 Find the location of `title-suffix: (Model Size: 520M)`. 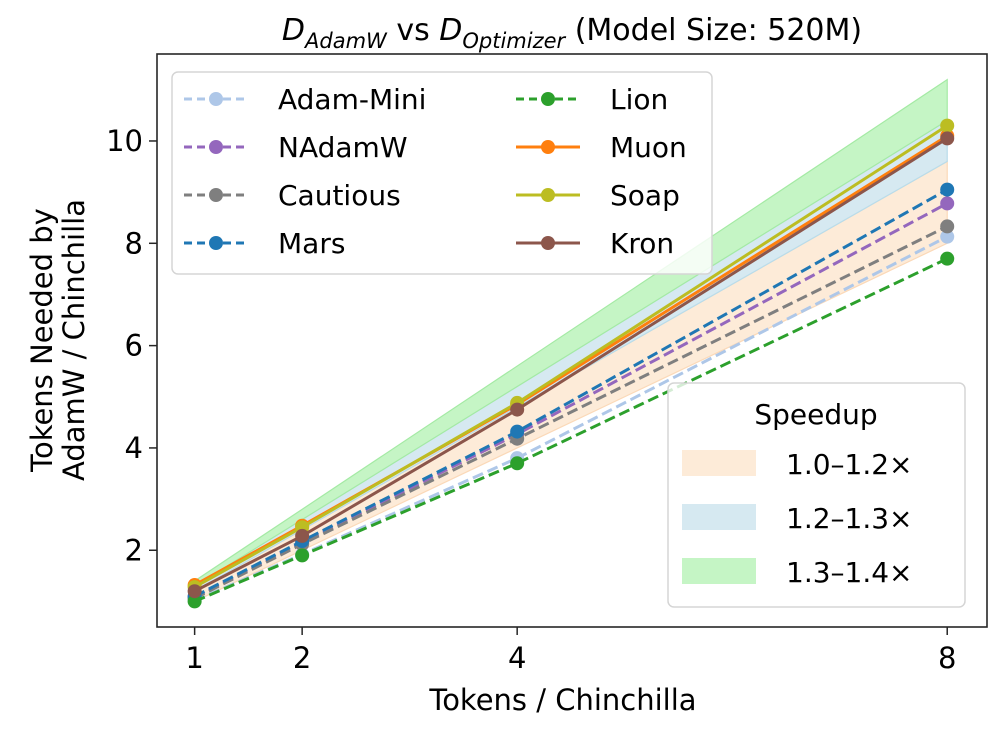

title-suffix: (Model Size: 520M) is located at coordinates (713, 30).